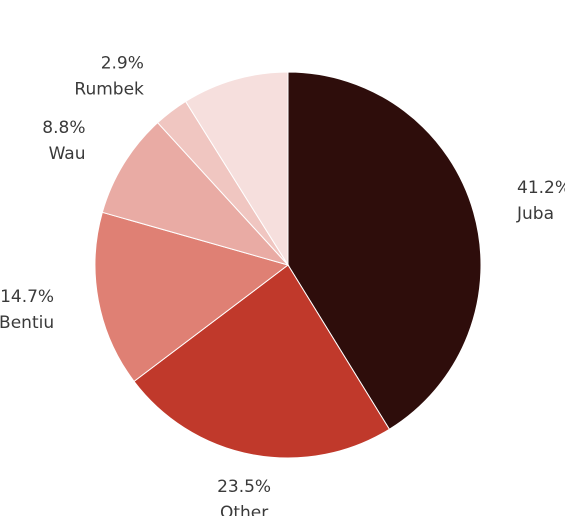  Describe the element at coordinates (63, 128) in the screenshot. I see `slice-percent-label: 8.8%` at that location.